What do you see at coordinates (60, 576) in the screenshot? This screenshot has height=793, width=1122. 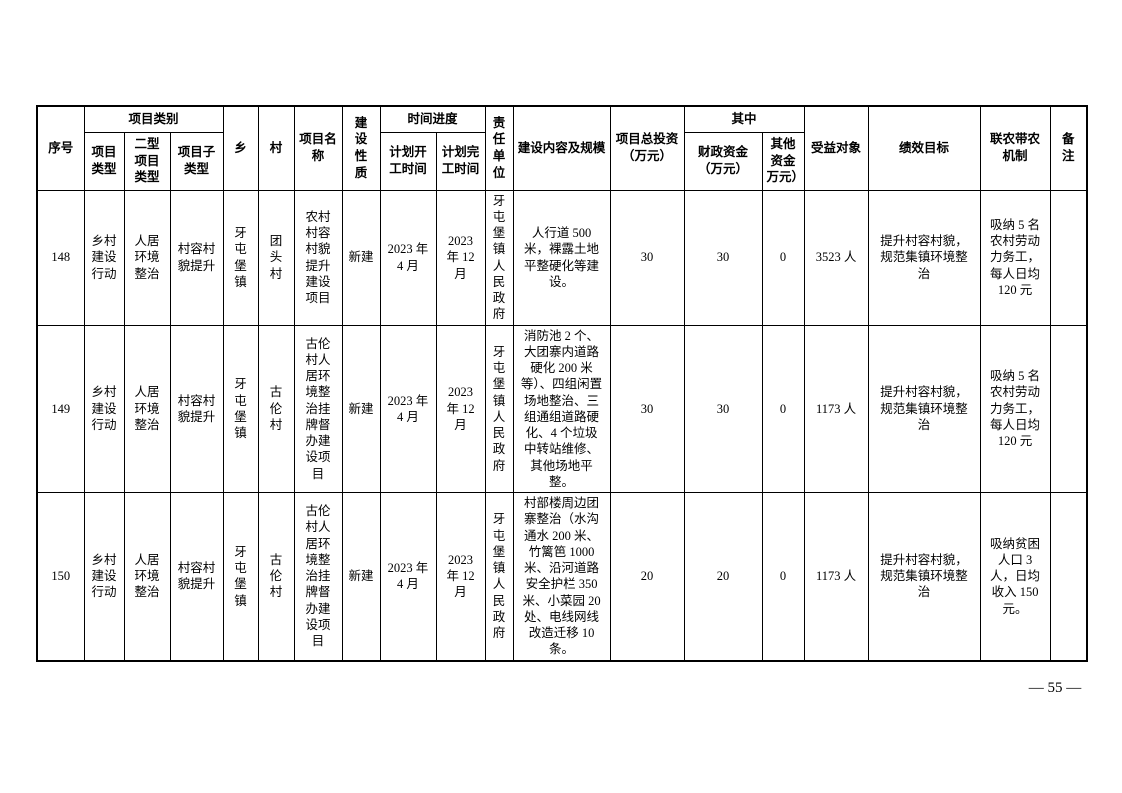 I see `cell-xuhao: 150` at bounding box center [60, 576].